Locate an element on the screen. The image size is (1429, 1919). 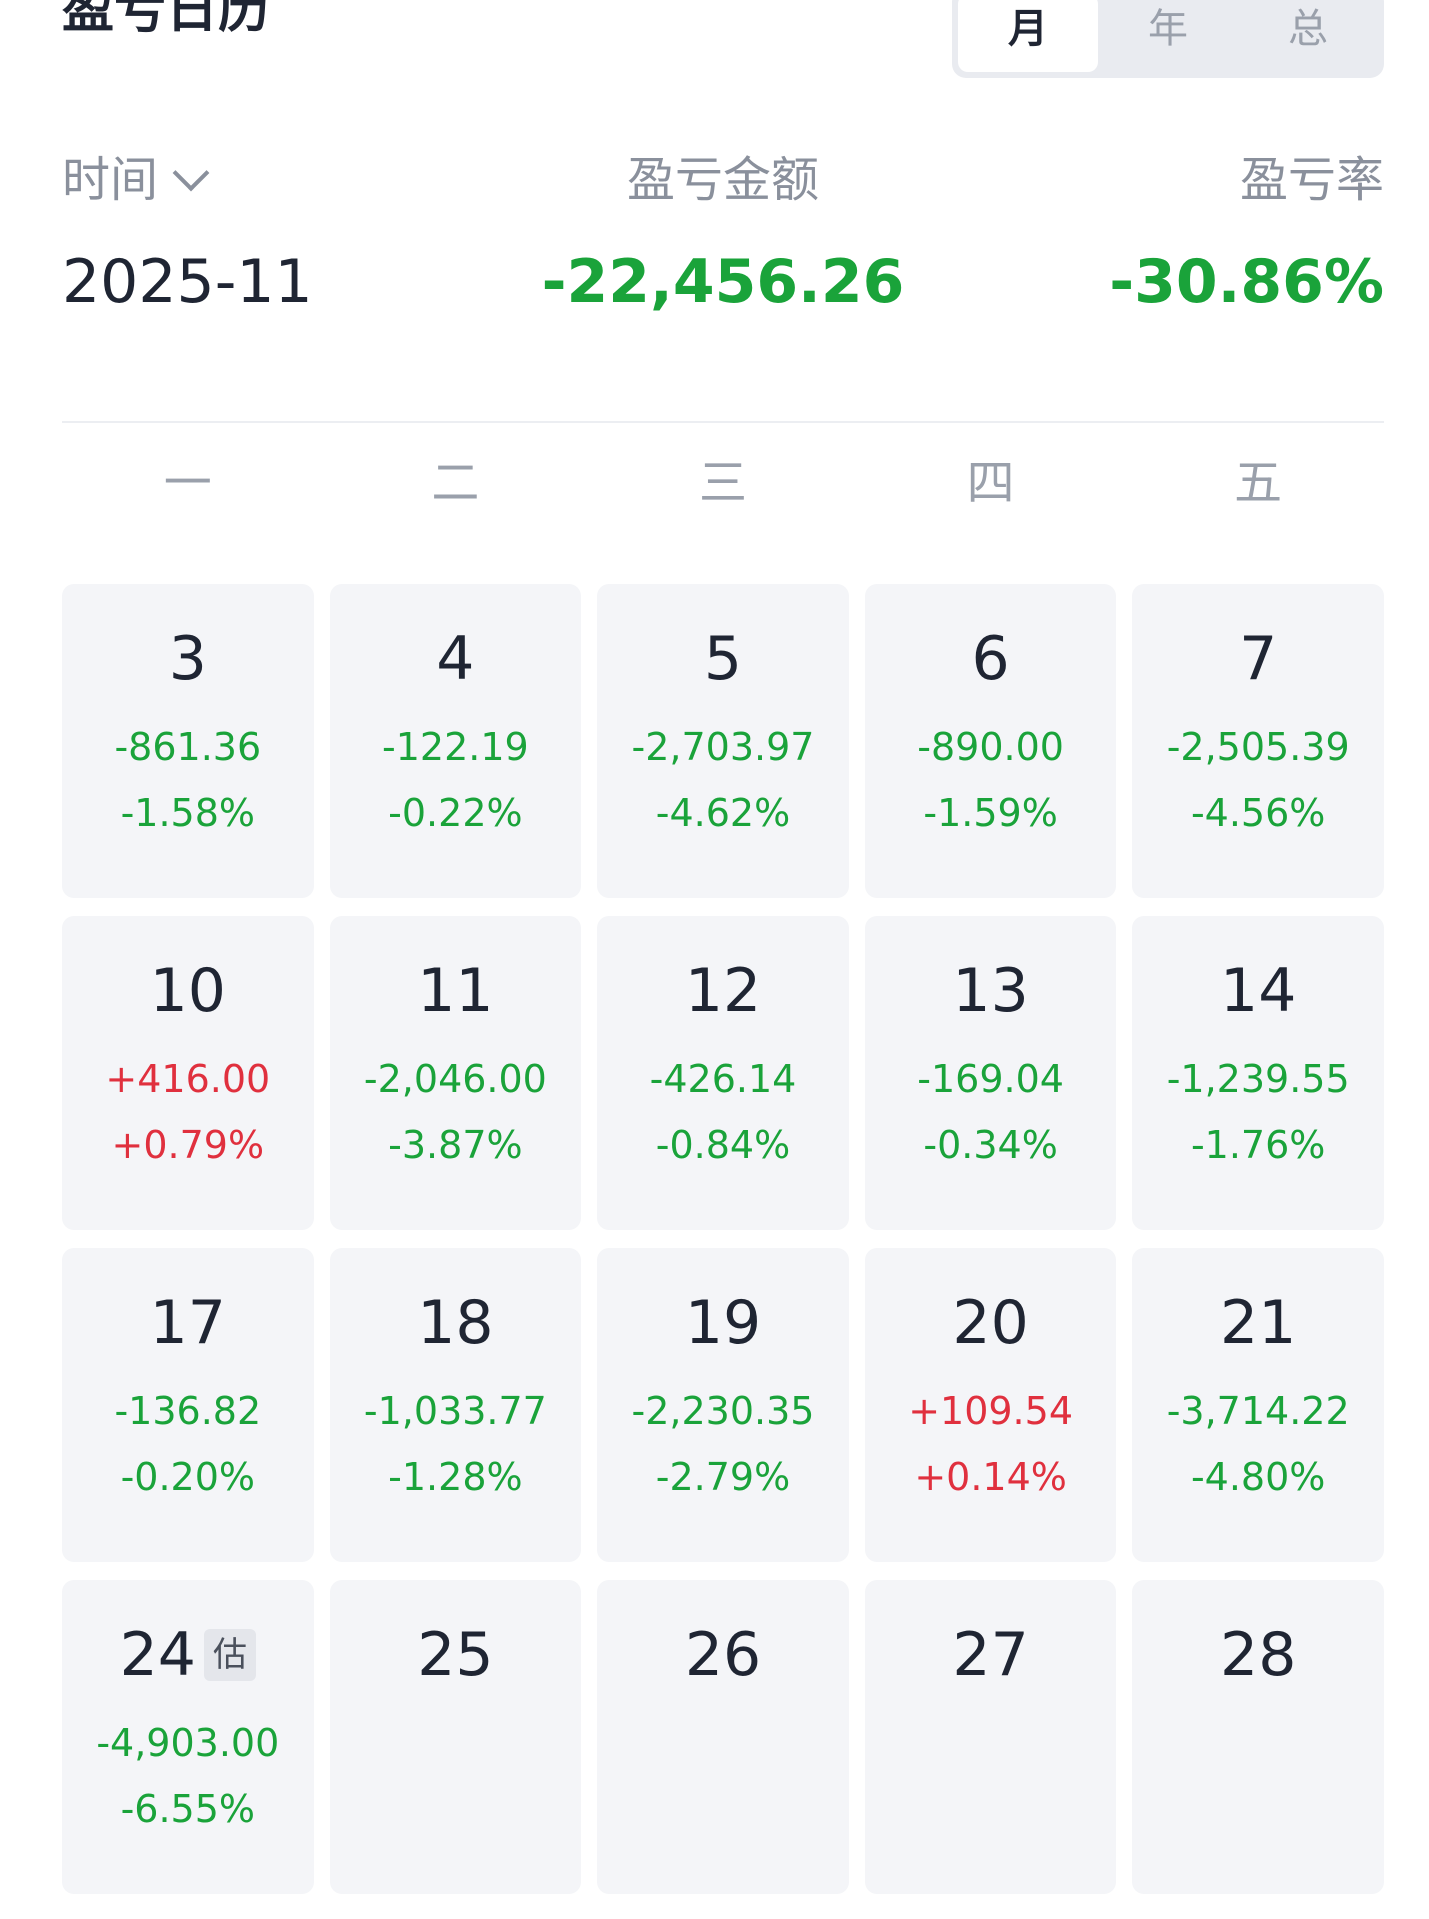
calendar-day-cell: 12 -426.14 -0.84% is located at coordinates (723, 1073).